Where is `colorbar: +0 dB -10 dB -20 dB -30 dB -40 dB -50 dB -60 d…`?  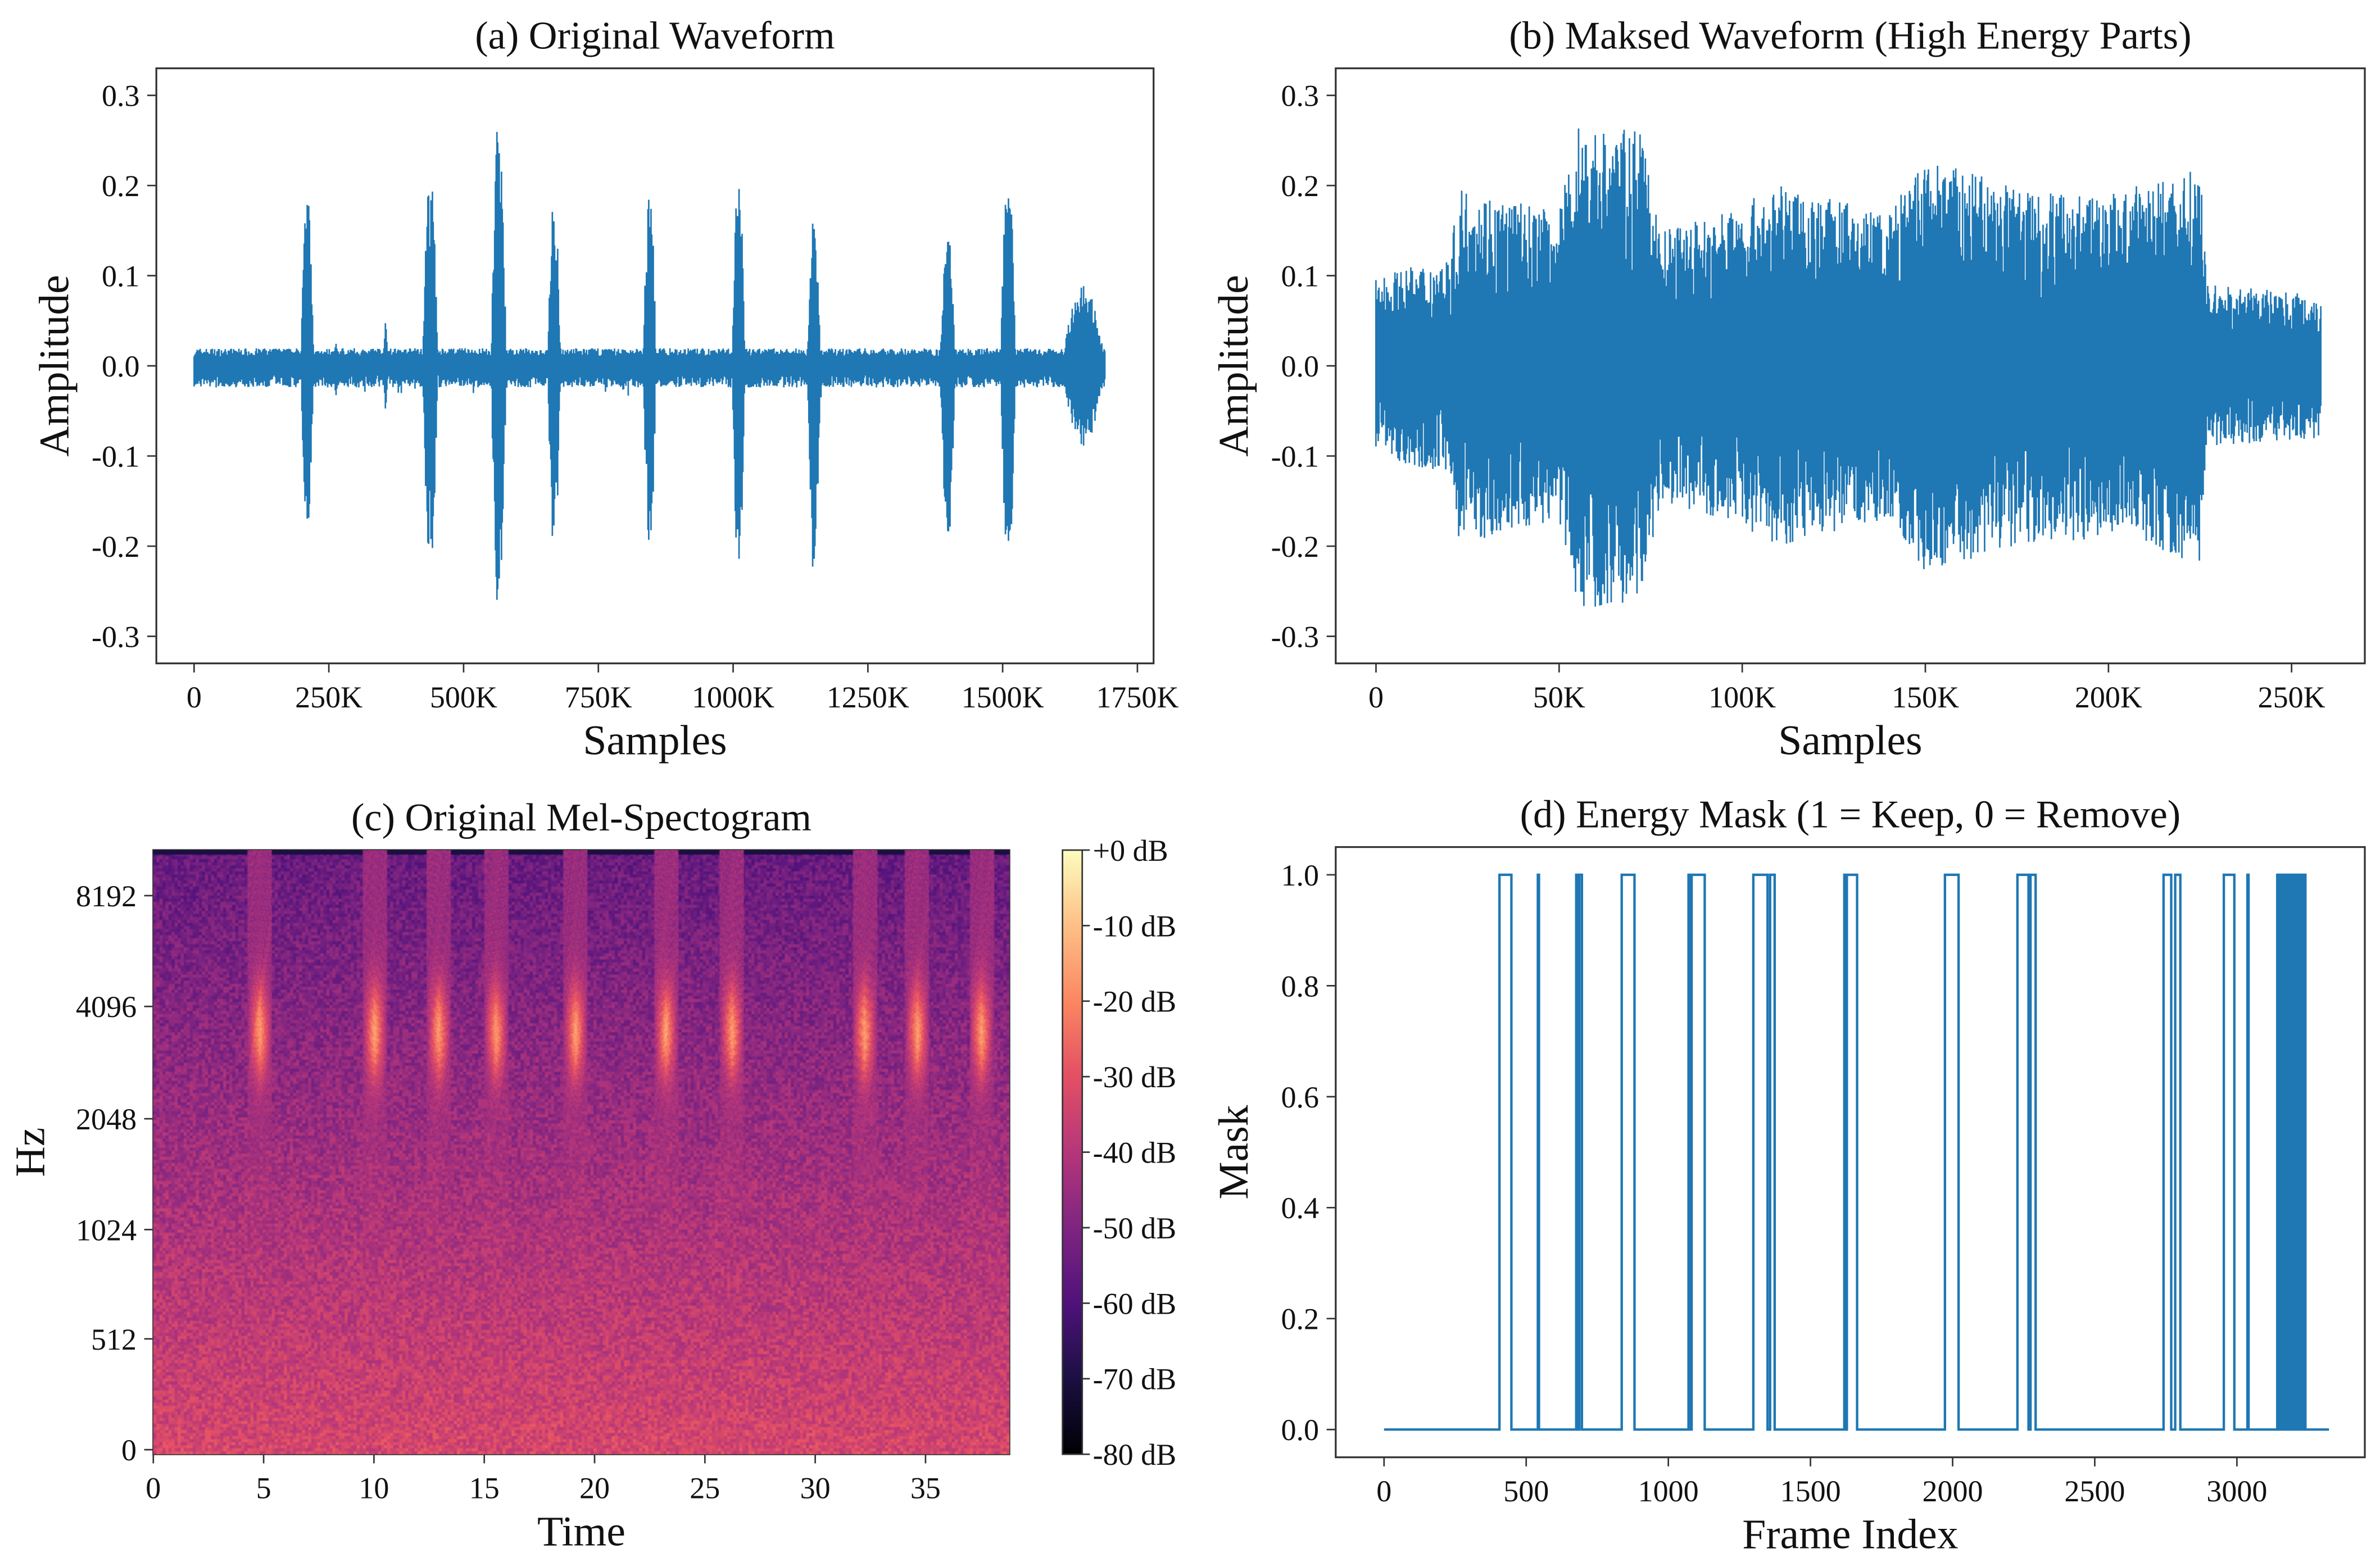 colorbar: +0 dB -10 dB -20 dB -30 dB -40 dB -50 dB -60 d… is located at coordinates (1119, 1153).